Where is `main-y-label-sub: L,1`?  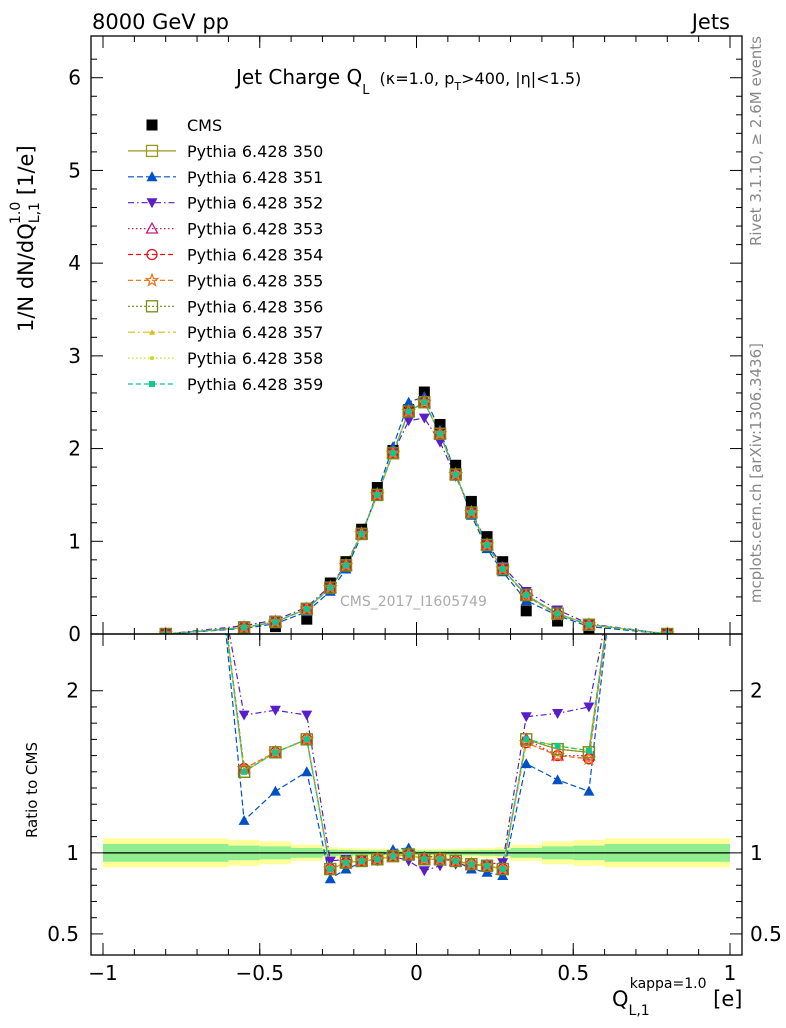 main-y-label-sub: L,1 is located at coordinates (35, 212).